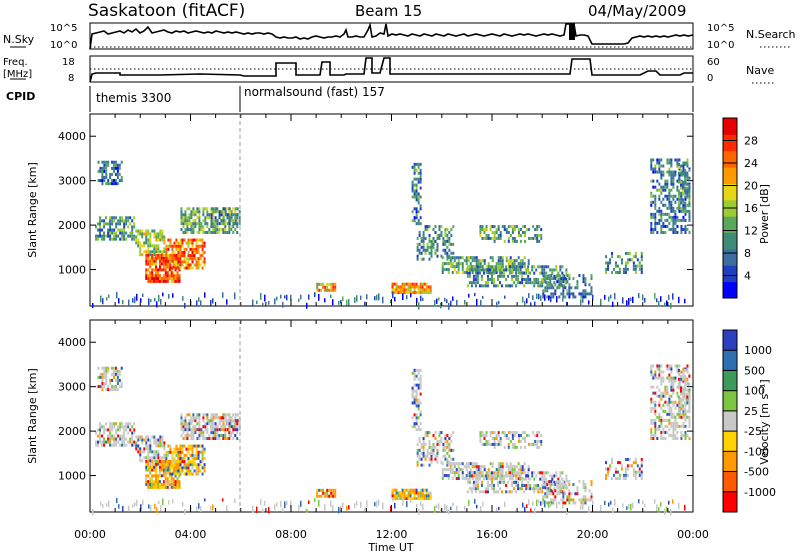  Describe the element at coordinates (133, 98) in the screenshot. I see `cpid-themis: themis 3300` at that location.